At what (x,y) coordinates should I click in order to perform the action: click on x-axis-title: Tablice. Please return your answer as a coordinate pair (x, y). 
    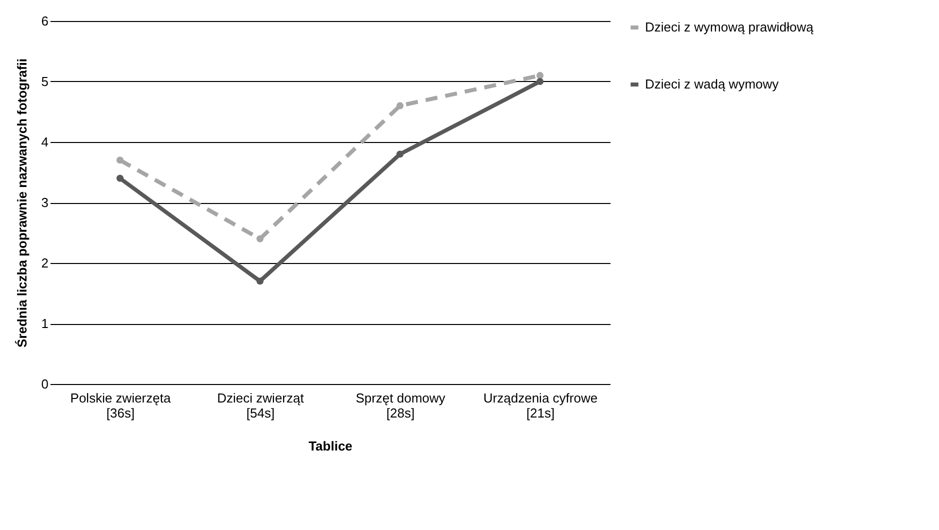
    Looking at the image, I should click on (330, 446).